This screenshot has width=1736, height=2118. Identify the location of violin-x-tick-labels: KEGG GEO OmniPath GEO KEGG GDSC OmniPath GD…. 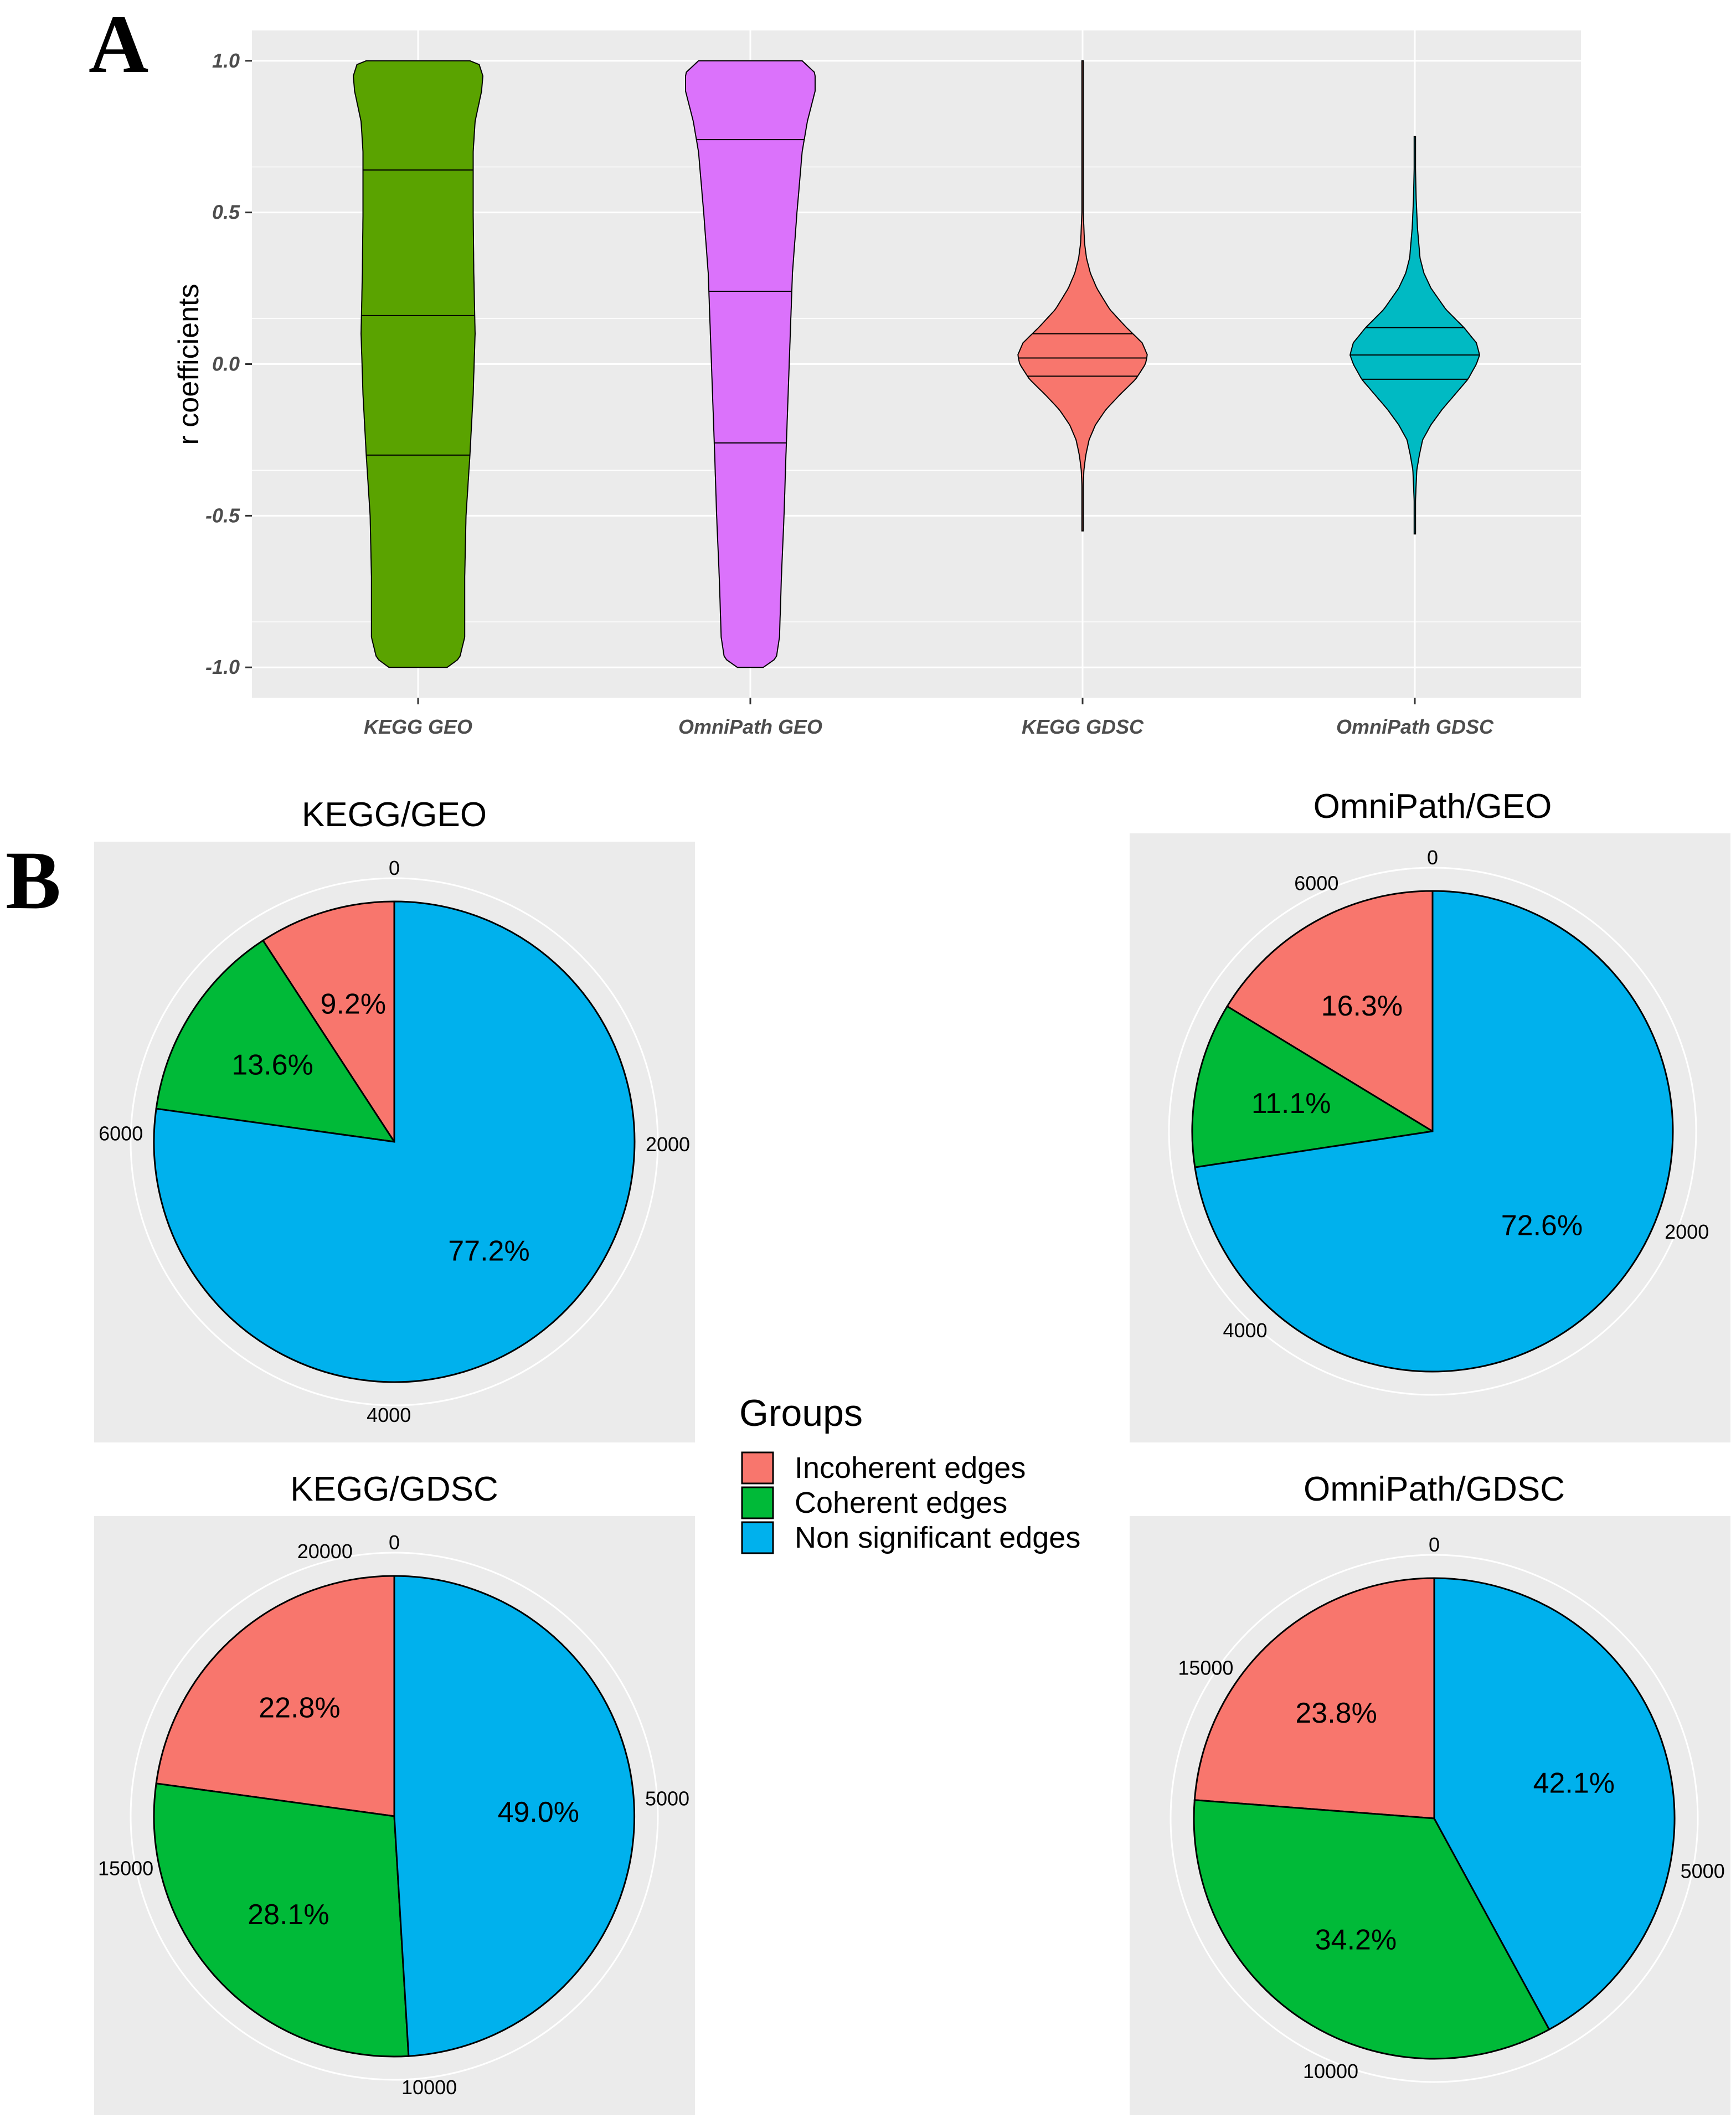
(929, 718).